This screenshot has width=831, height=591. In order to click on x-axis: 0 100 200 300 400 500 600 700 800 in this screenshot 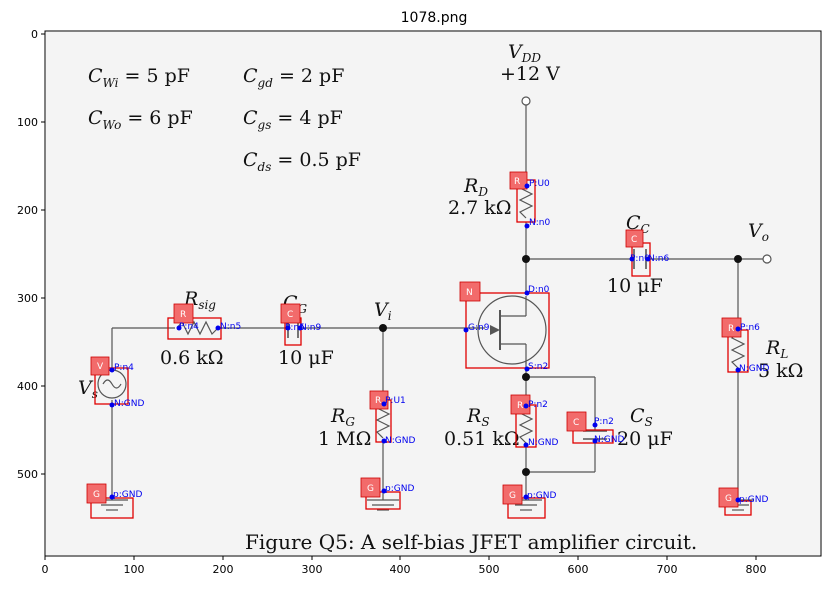, I will do `click(404, 566)`.